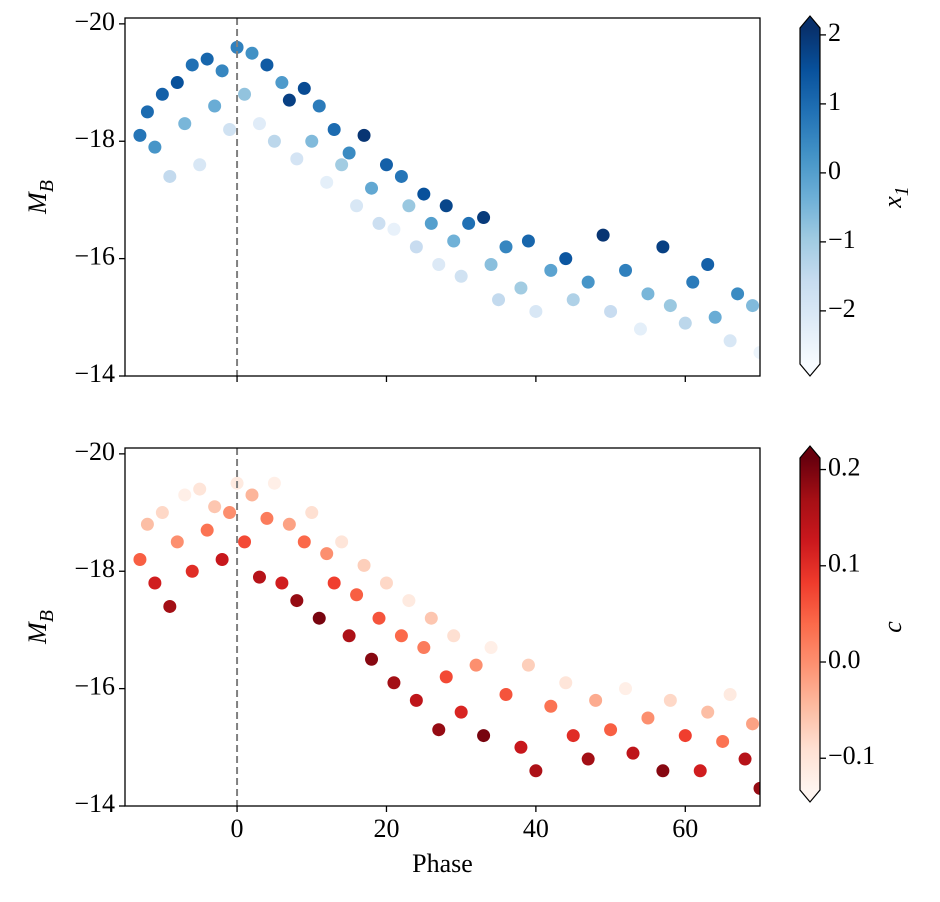  I want to click on colorbar-tick-label: 0.2, so click(844, 467).